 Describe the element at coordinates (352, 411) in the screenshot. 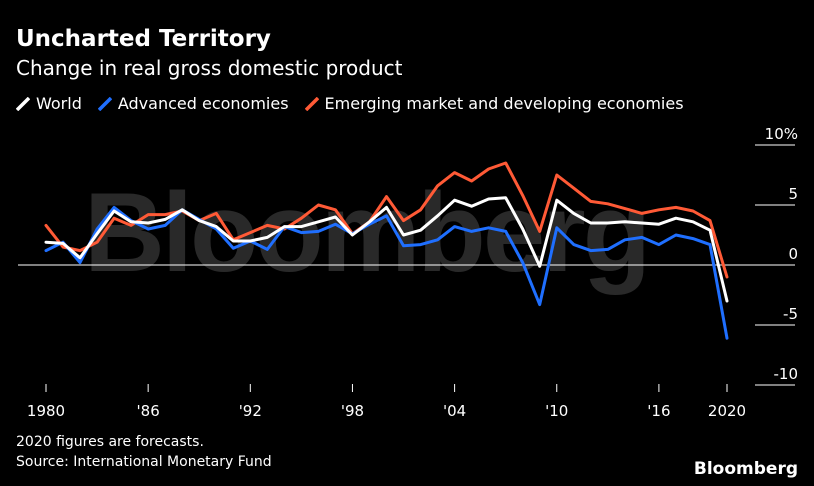

I see `x-tick-label: '98` at that location.